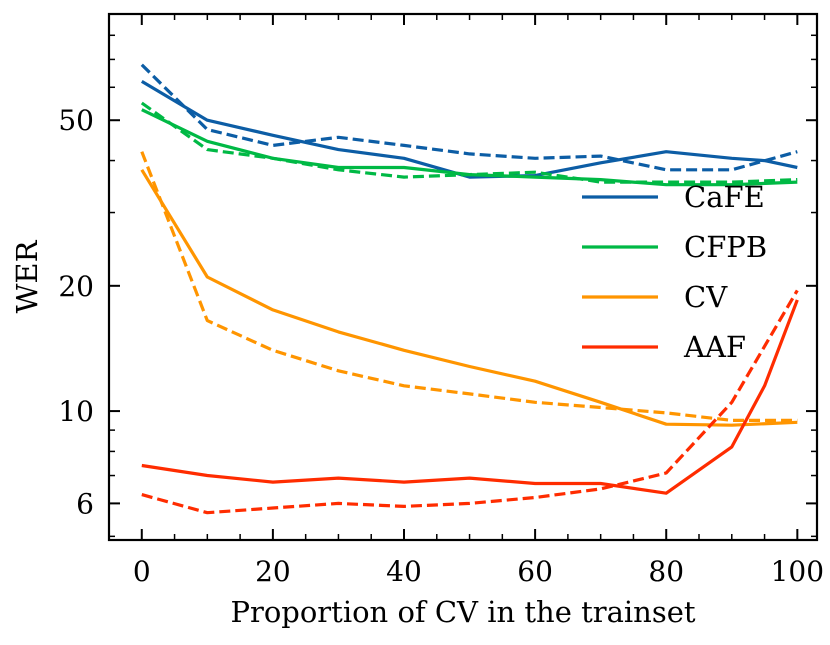 The height and width of the screenshot is (645, 830). What do you see at coordinates (27, 276) in the screenshot?
I see `y-axis-title: WER` at bounding box center [27, 276].